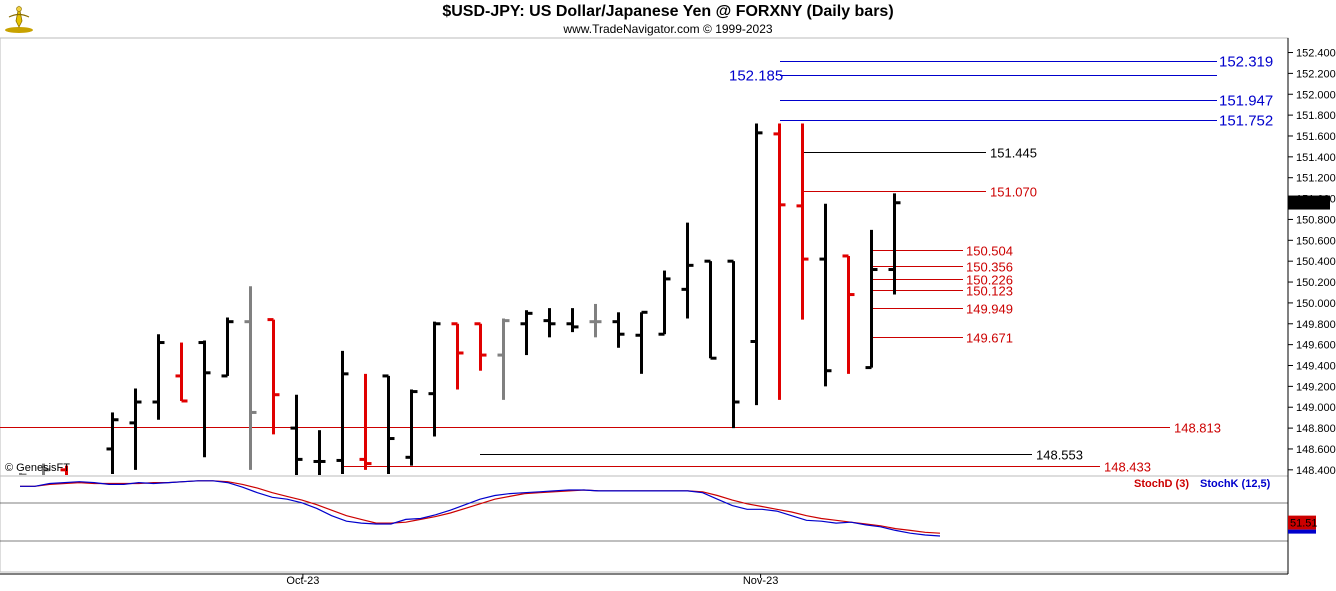  Describe the element at coordinates (1246, 121) in the screenshot. I see `level-label: 151.752` at that location.